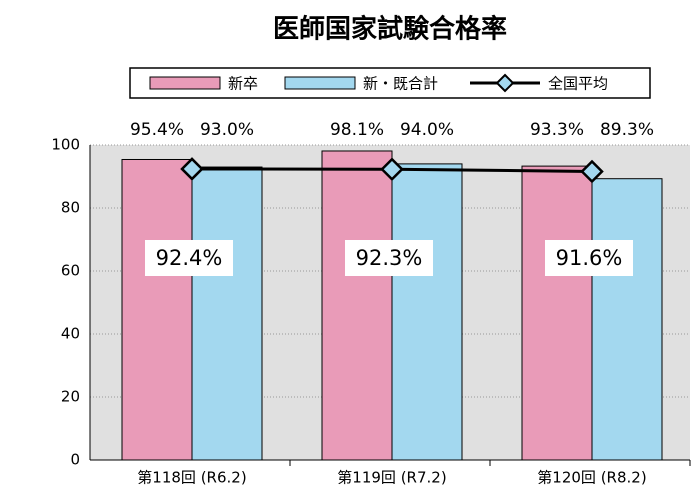 The height and width of the screenshot is (500, 700). What do you see at coordinates (65, 145) in the screenshot?
I see `y-tick-label: 100` at bounding box center [65, 145].